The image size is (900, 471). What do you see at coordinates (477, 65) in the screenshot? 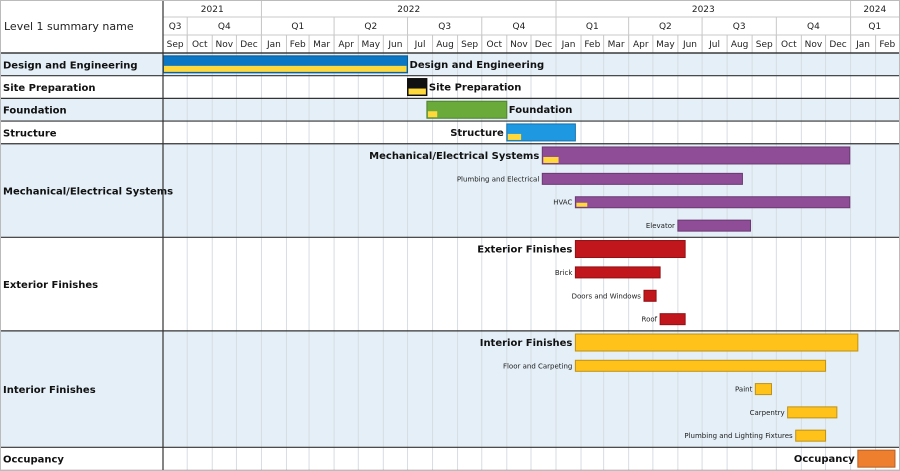
I see `summary-label: Design and Engineering` at bounding box center [477, 65].